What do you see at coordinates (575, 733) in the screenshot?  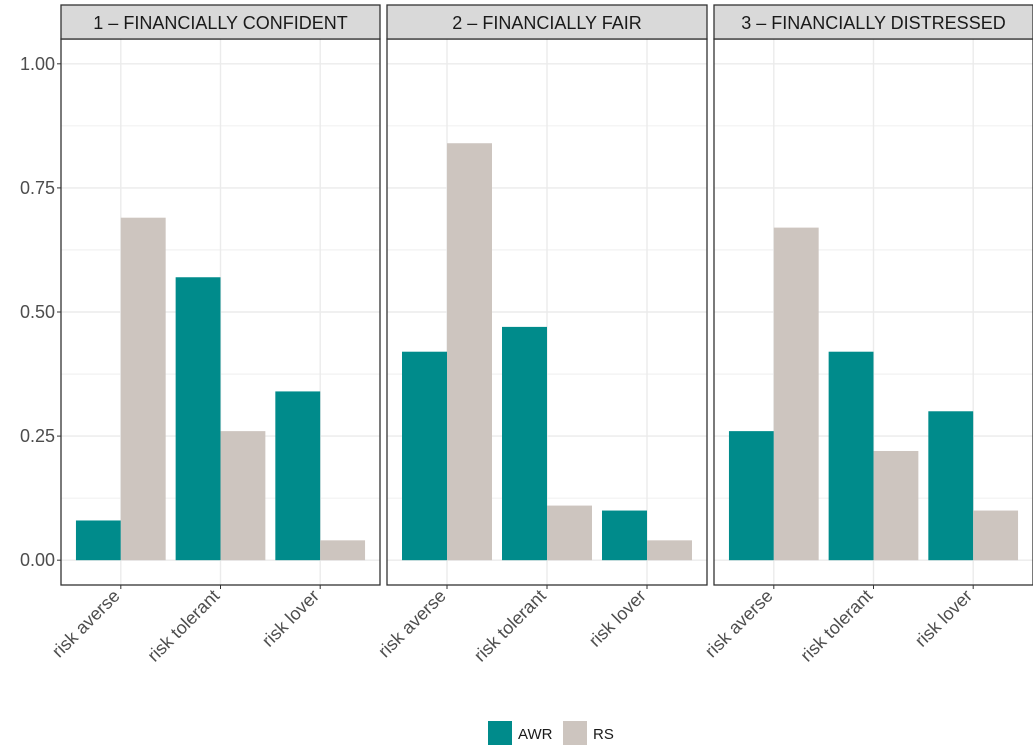 I see `legend-key-rs` at bounding box center [575, 733].